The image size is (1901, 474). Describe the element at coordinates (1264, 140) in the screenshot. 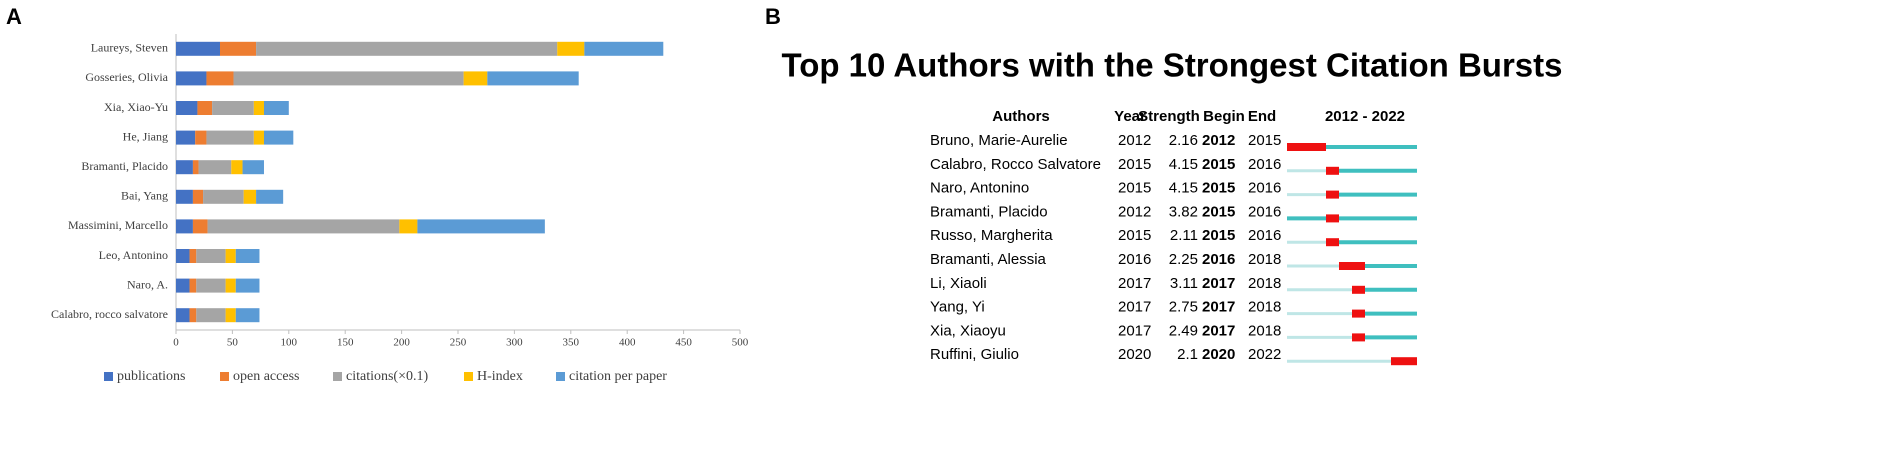

I see `end: 2015` at that location.